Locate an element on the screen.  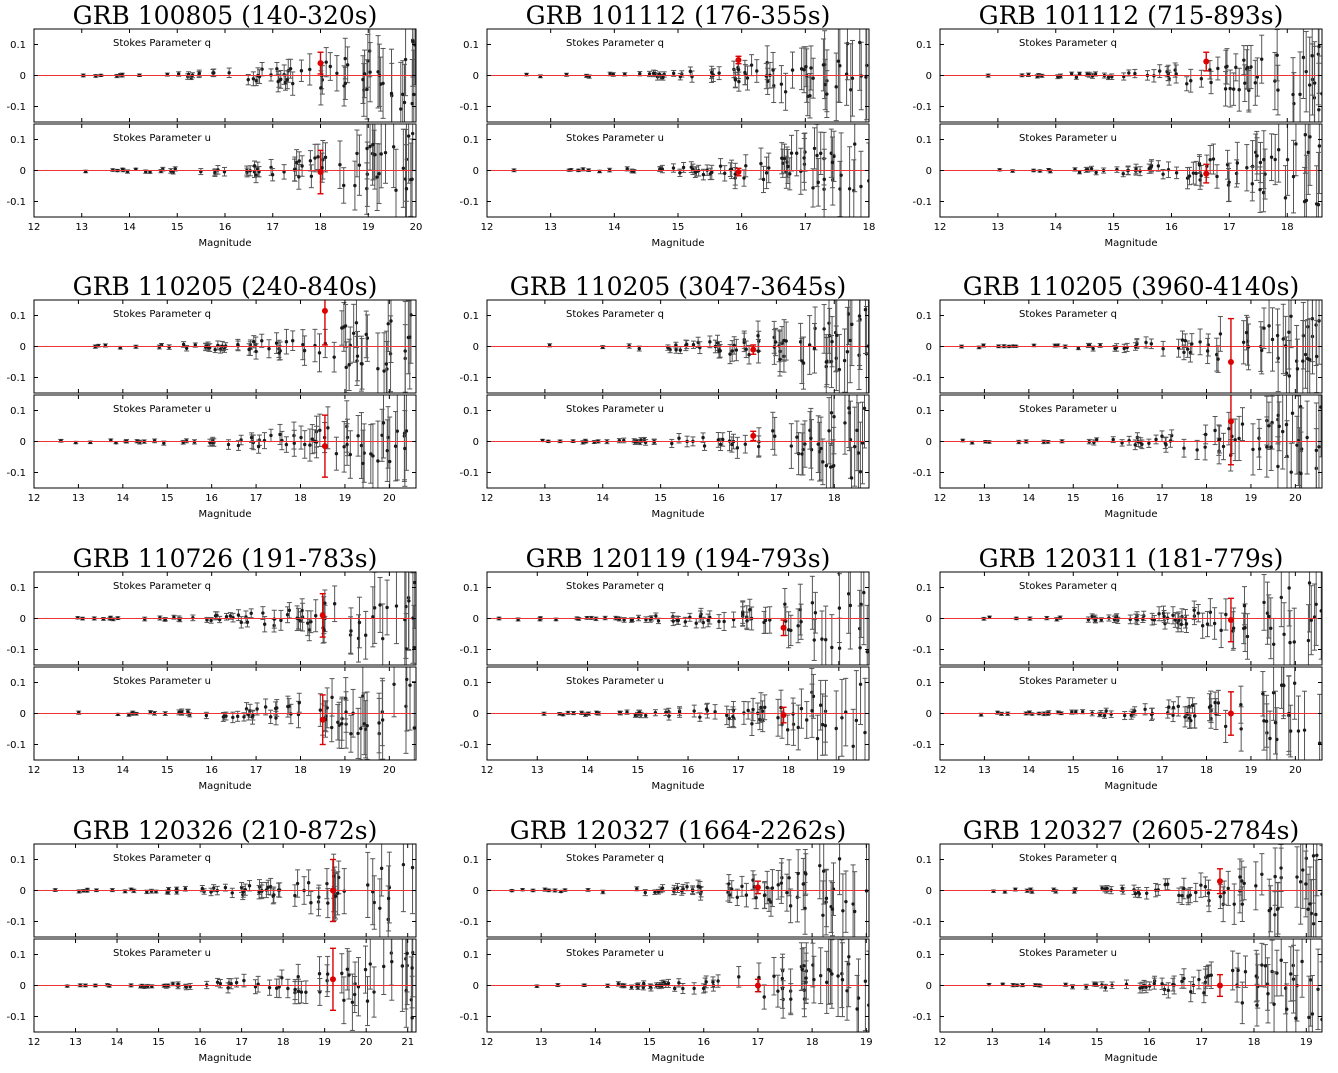
x-tick-label: 17 is located at coordinates (1162, 498).